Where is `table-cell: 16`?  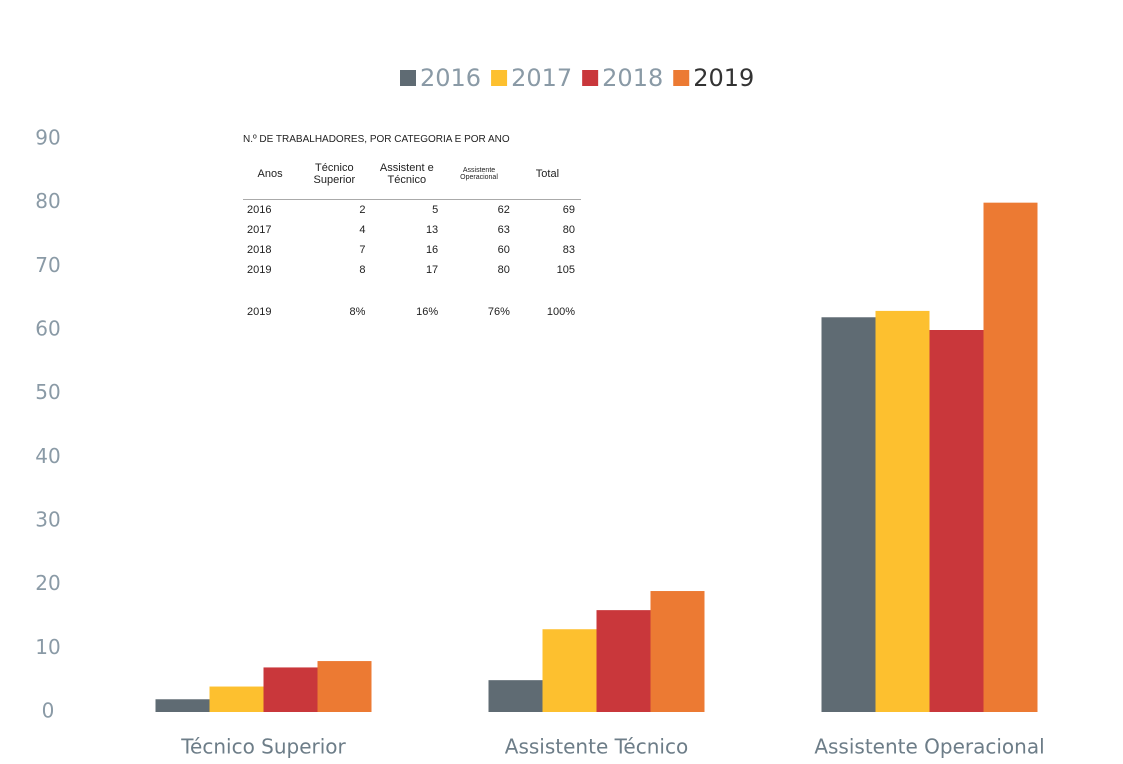
table-cell: 16 is located at coordinates (432, 250).